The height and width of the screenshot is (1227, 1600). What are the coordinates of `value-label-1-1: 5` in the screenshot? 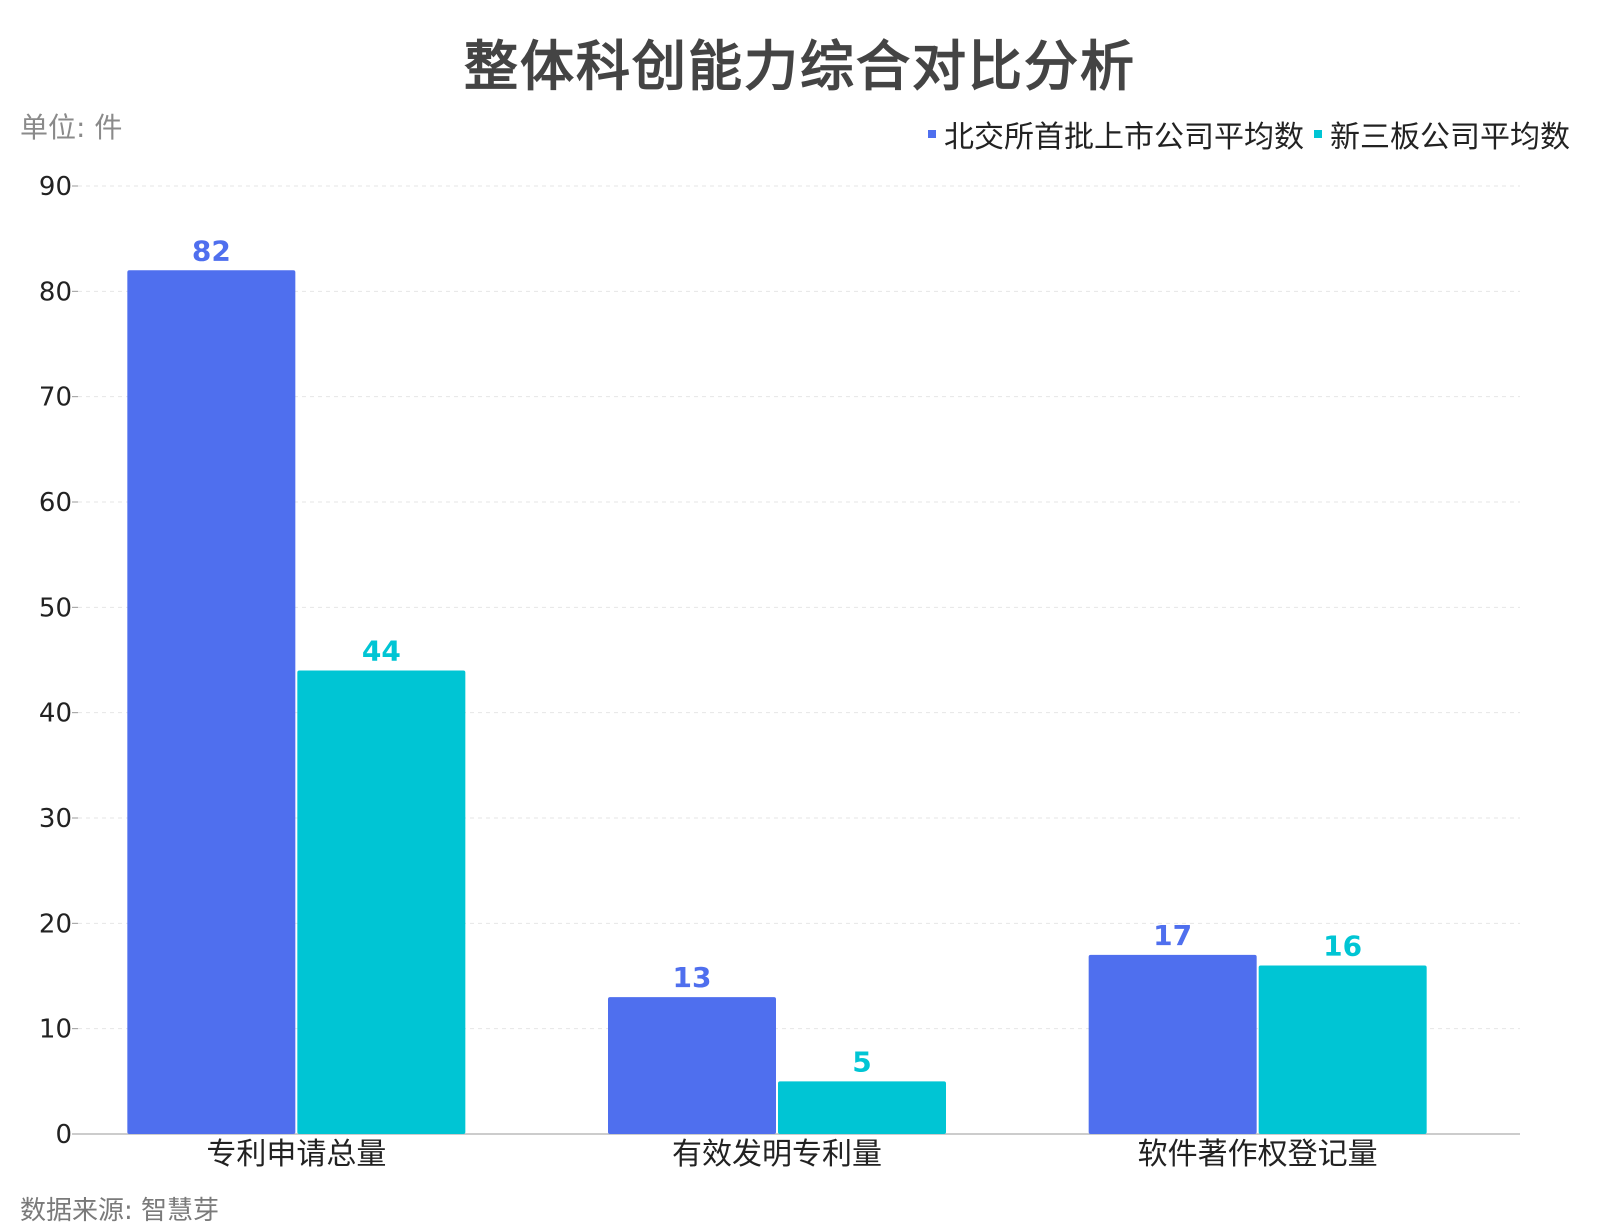 It's located at (861, 1061).